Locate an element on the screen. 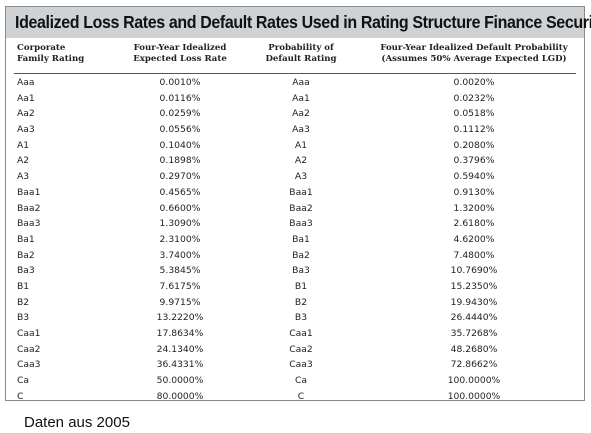 The image size is (591, 433). table-row: C 80.0000% C 100.0000% is located at coordinates (295, 397).